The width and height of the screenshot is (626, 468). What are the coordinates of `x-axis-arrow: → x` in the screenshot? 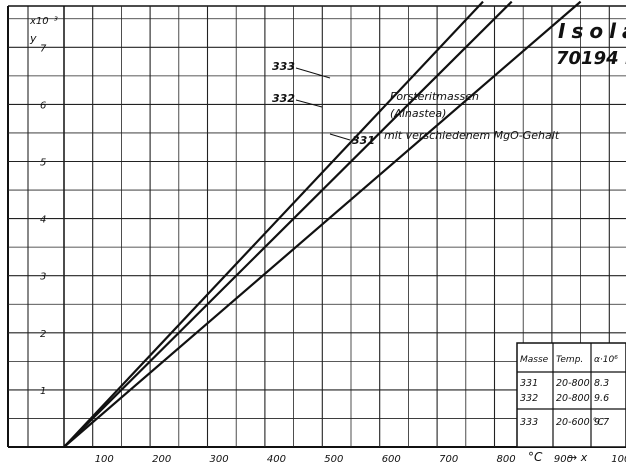 It's located at (578, 457).